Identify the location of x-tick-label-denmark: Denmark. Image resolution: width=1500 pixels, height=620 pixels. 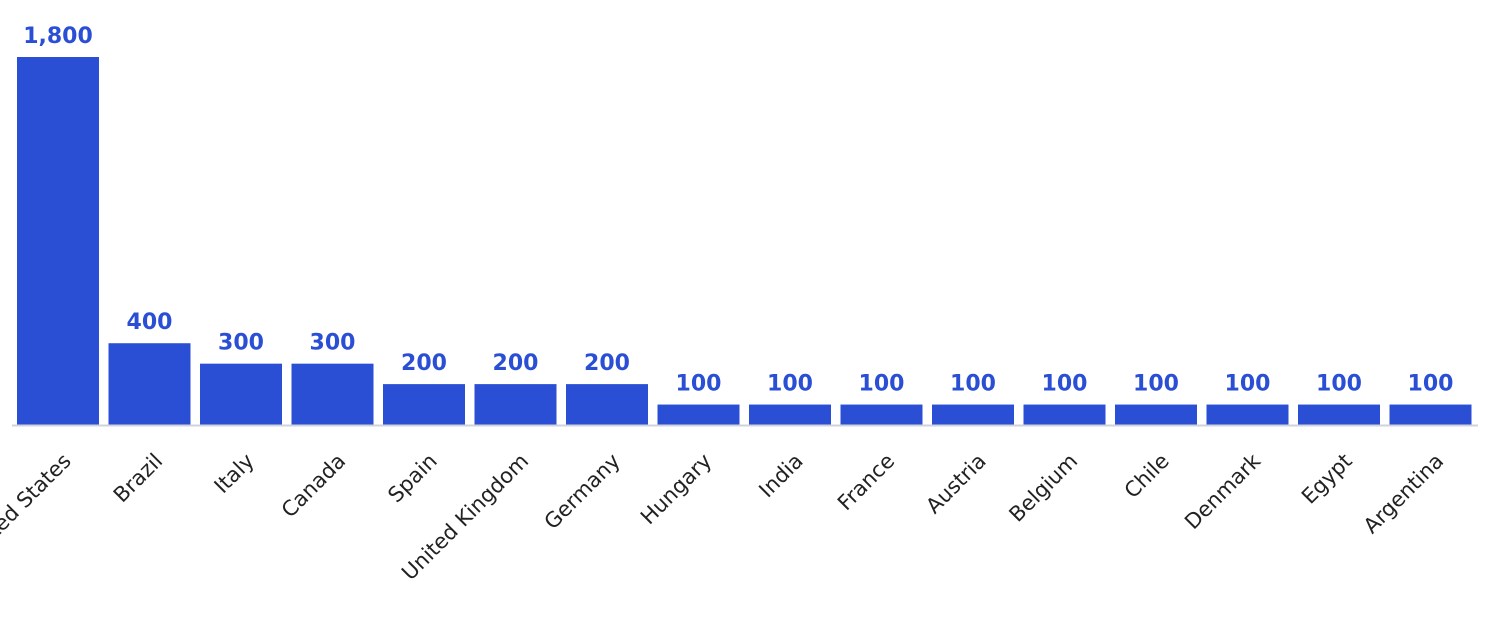
(1223, 491).